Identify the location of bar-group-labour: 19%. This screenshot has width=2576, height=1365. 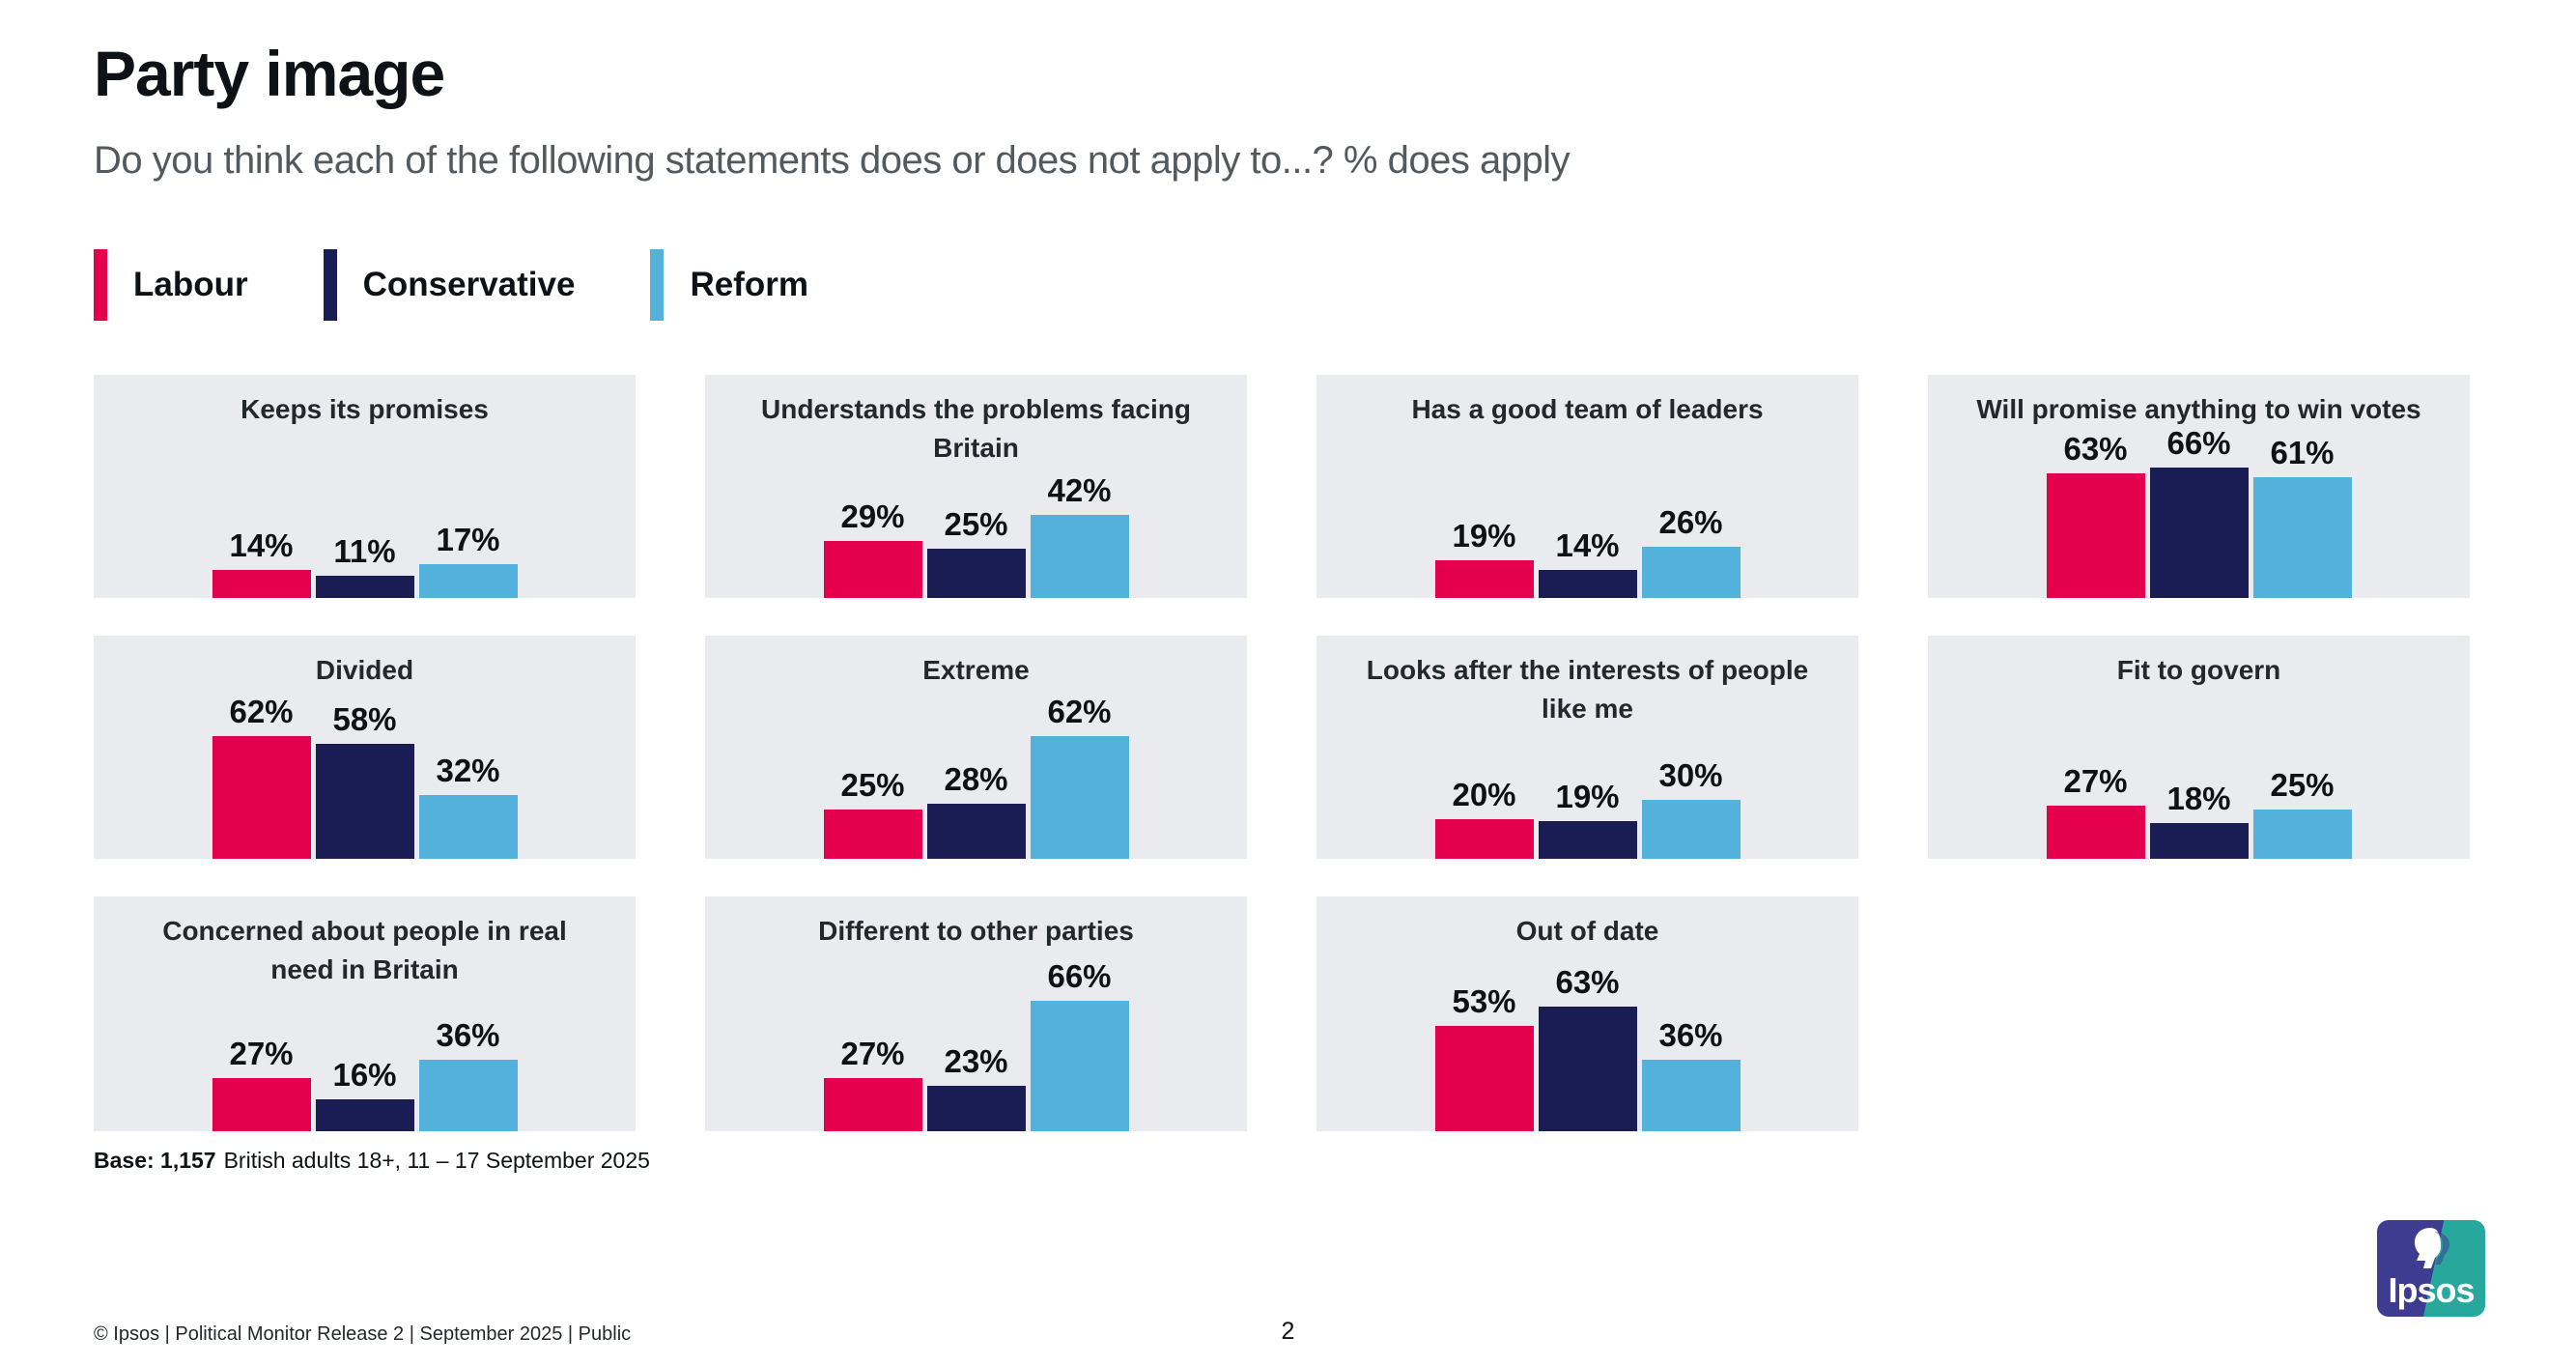
(1484, 558).